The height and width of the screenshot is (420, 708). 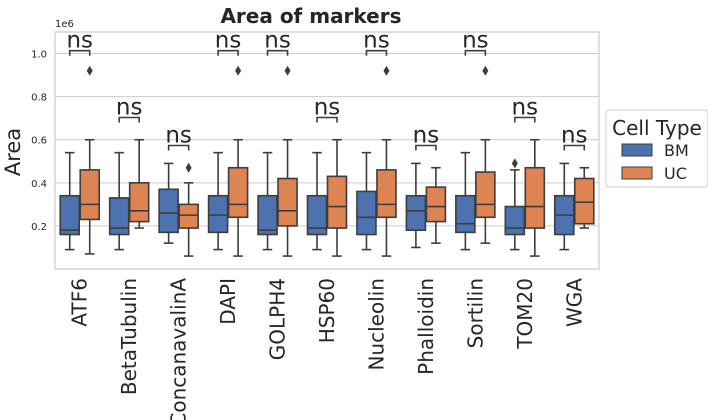 I want to click on box-uc-sortilin, so click(x=485, y=154).